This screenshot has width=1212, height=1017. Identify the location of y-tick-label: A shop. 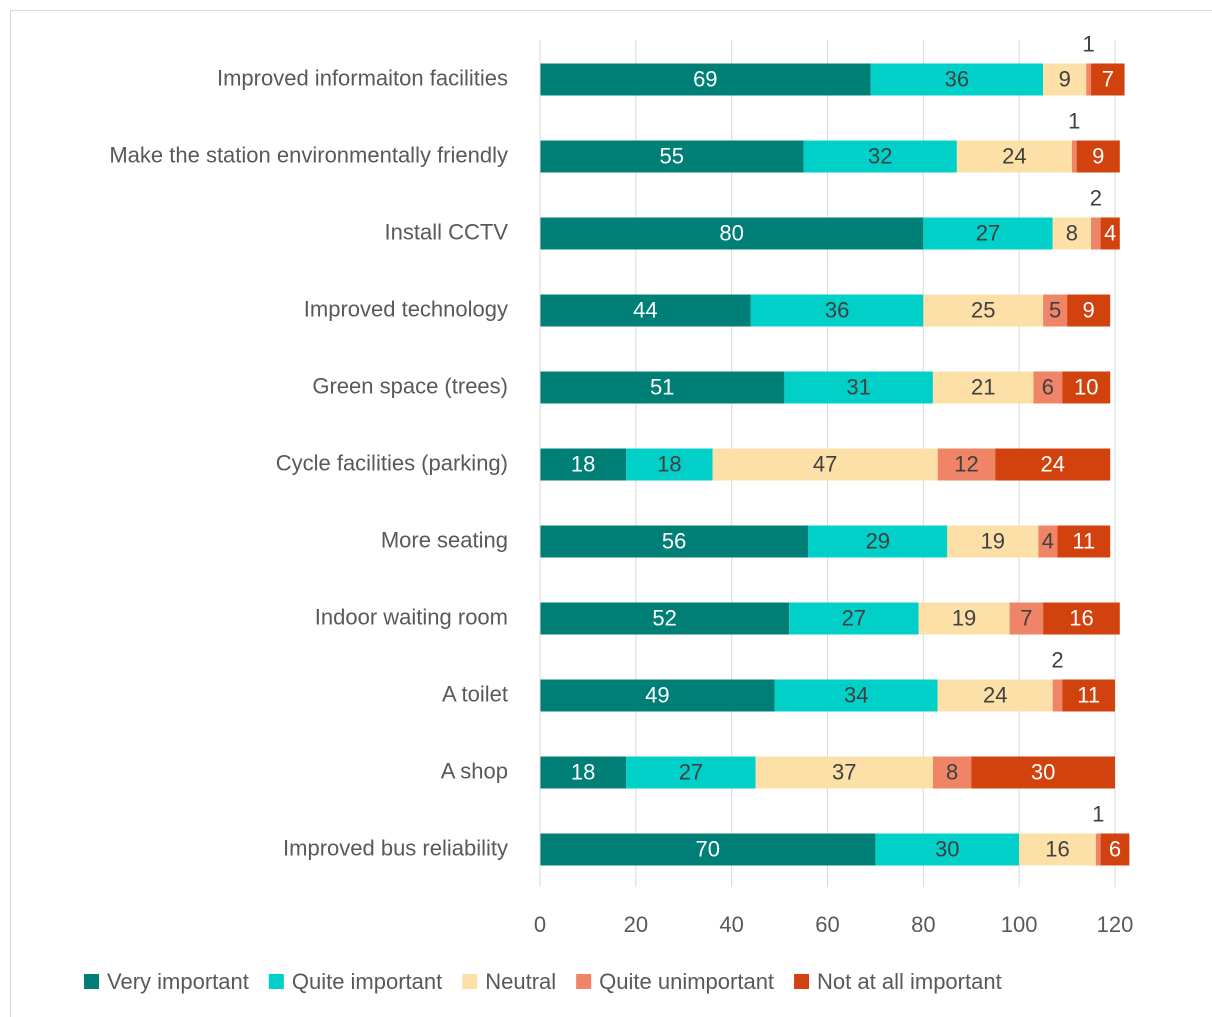
(474, 770).